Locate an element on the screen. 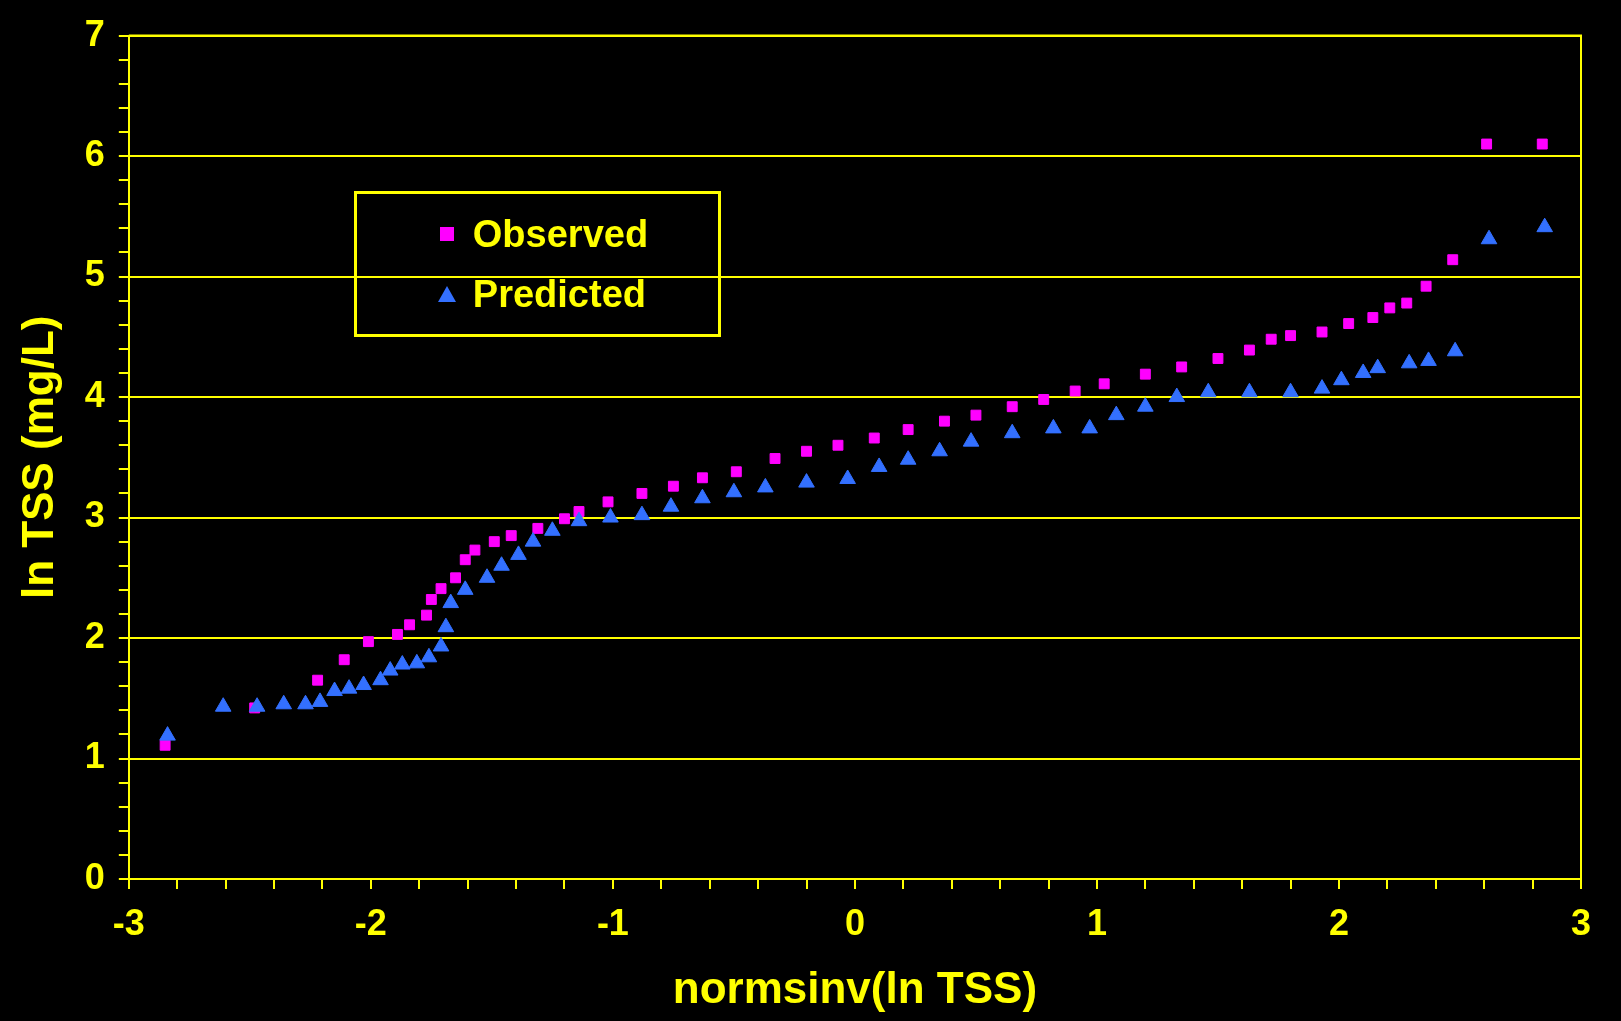  legend-label: Predicted is located at coordinates (559, 294).